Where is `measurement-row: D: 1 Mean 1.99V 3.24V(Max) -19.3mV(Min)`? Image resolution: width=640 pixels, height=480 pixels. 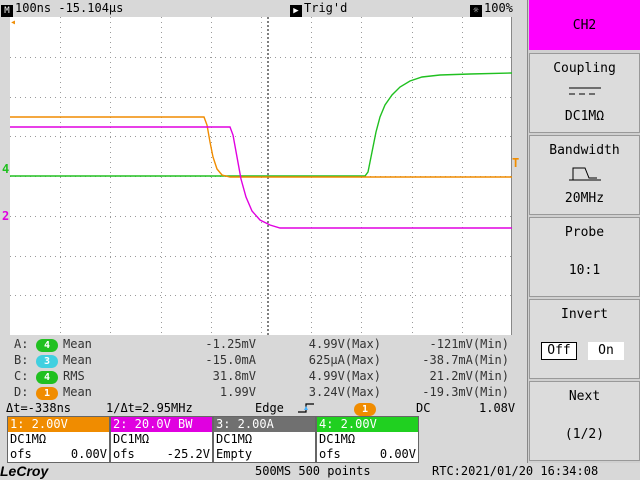
measurement-row: D: 1 Mean 1.99V 3.24V(Max) -19.3mV(Min) is located at coordinates (263, 392).